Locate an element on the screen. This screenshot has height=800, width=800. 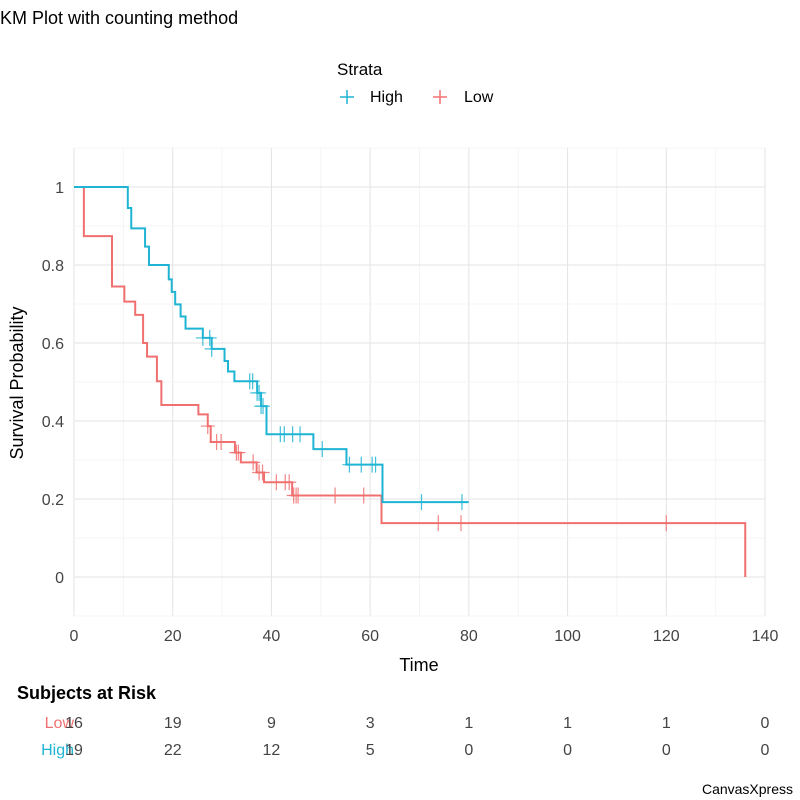
x-tick-label: 40 is located at coordinates (272, 636).